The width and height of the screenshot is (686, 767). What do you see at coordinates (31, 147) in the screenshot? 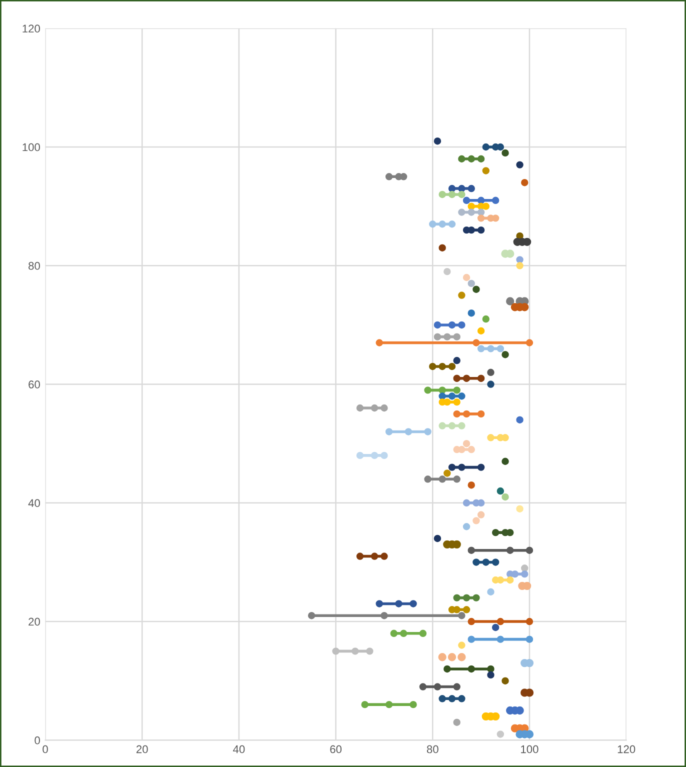
I see `y-tick-label: 100` at bounding box center [31, 147].